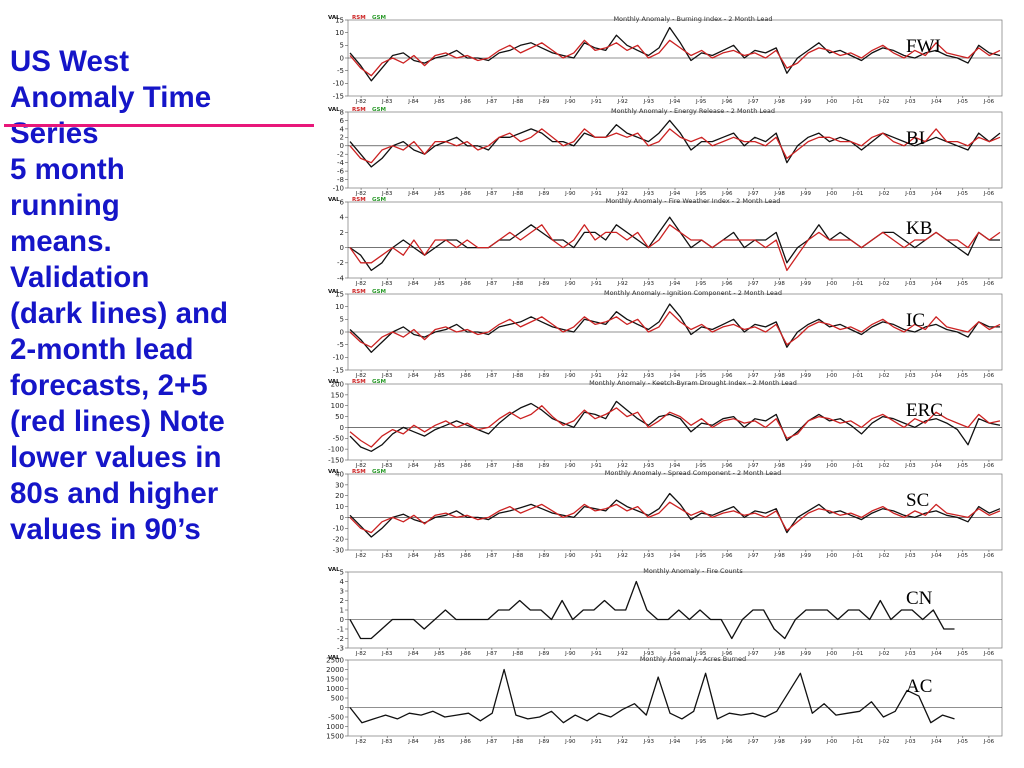  Describe the element at coordinates (919, 686) in the screenshot. I see `panel-label: AC` at that location.